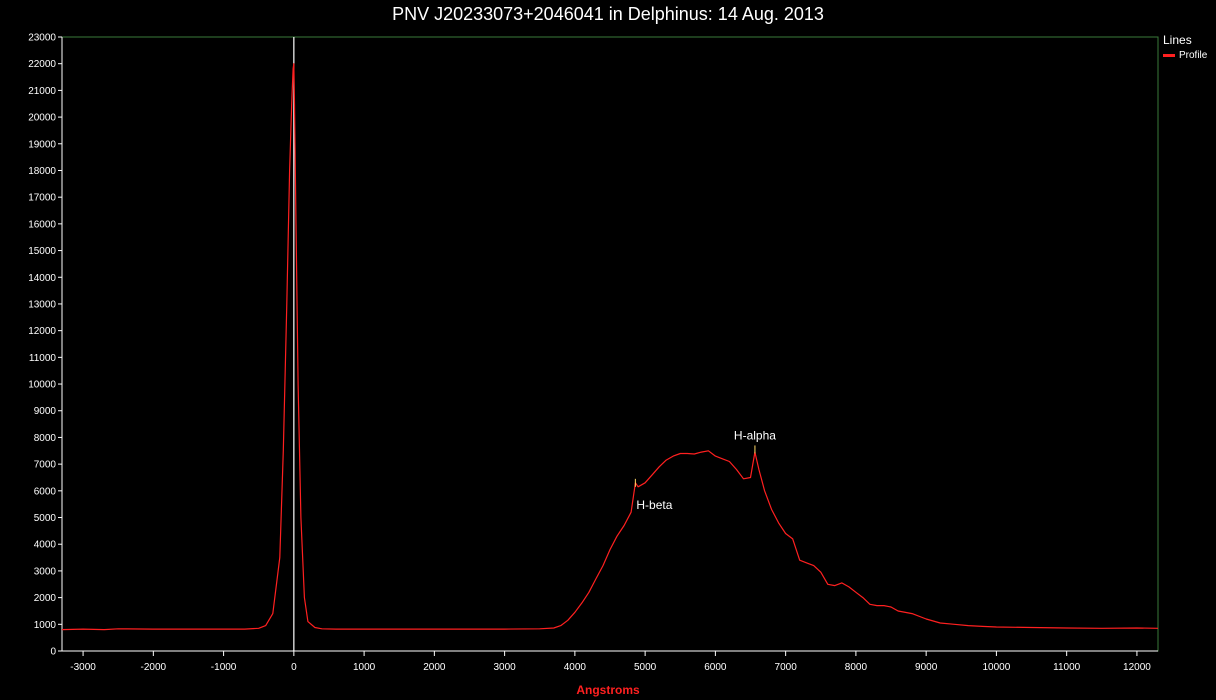  Describe the element at coordinates (856, 667) in the screenshot. I see `x-tick-label: 8000` at that location.